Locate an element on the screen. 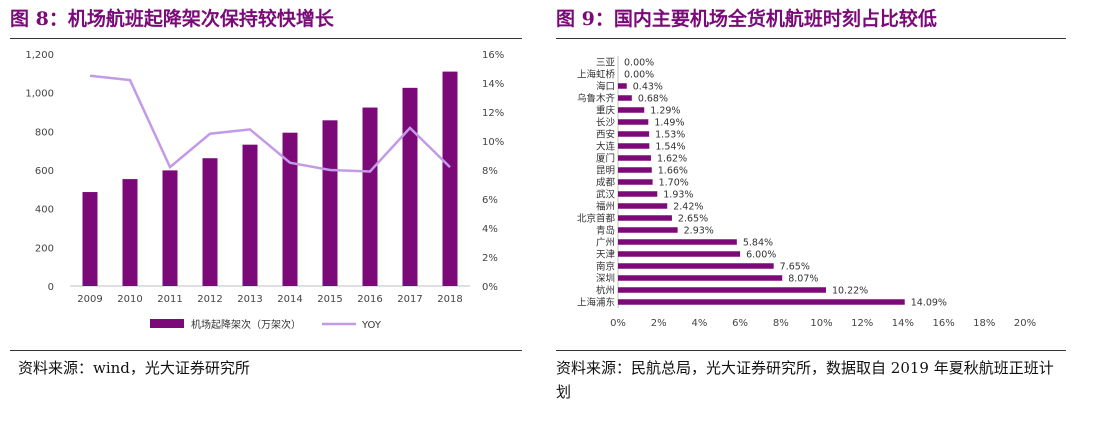  data-label: 5.84% is located at coordinates (758, 243).